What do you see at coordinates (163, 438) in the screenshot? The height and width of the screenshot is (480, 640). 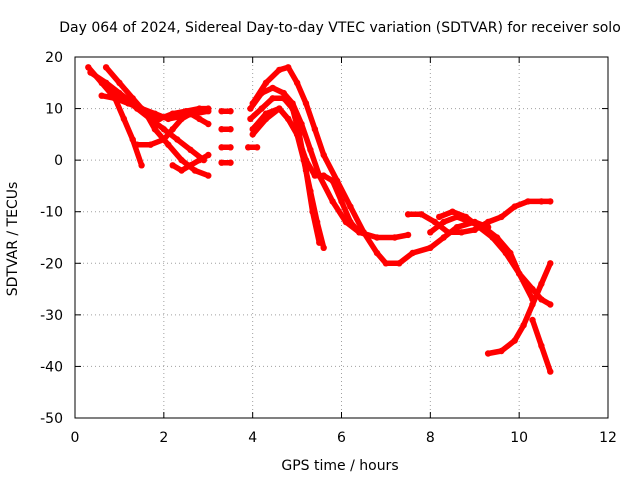 I see `x-tick-label: 2` at bounding box center [163, 438].